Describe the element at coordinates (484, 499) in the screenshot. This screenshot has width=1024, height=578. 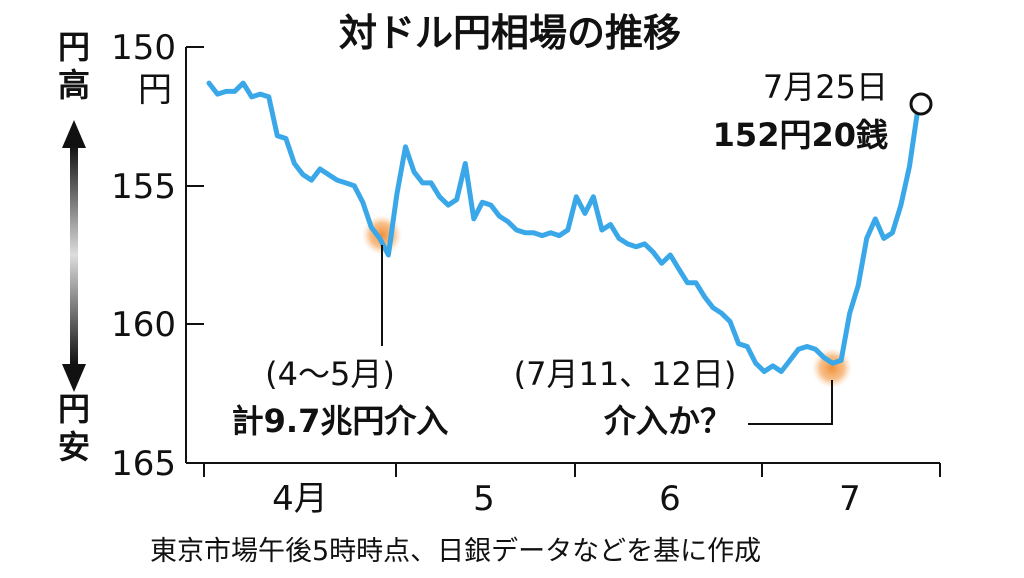
I see `x-tick-label: 5` at that location.